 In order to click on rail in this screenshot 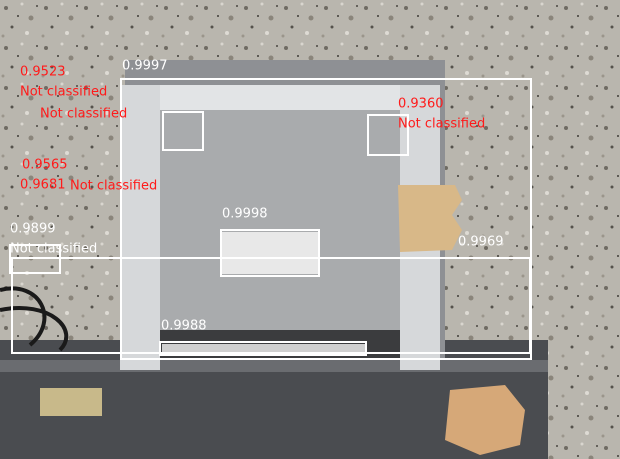, I will do `click(264, 349)`.